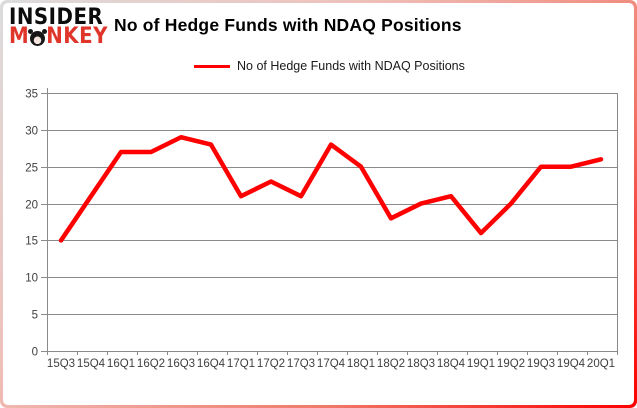  What do you see at coordinates (601, 364) in the screenshot?
I see `x-tick-label: 20Q1` at bounding box center [601, 364].